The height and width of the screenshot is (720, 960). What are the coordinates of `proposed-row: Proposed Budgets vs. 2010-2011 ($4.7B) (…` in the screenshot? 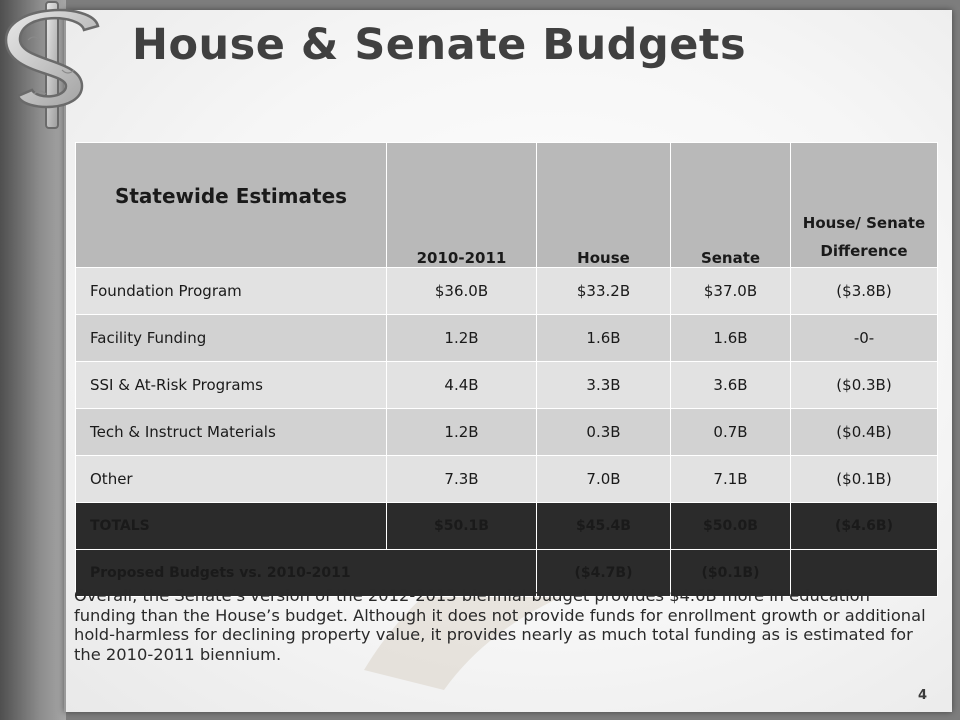 It's located at (506, 573).